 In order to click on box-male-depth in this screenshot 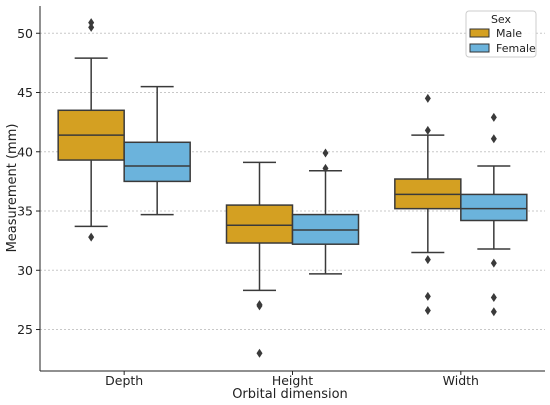, I will do `click(91, 130)`.